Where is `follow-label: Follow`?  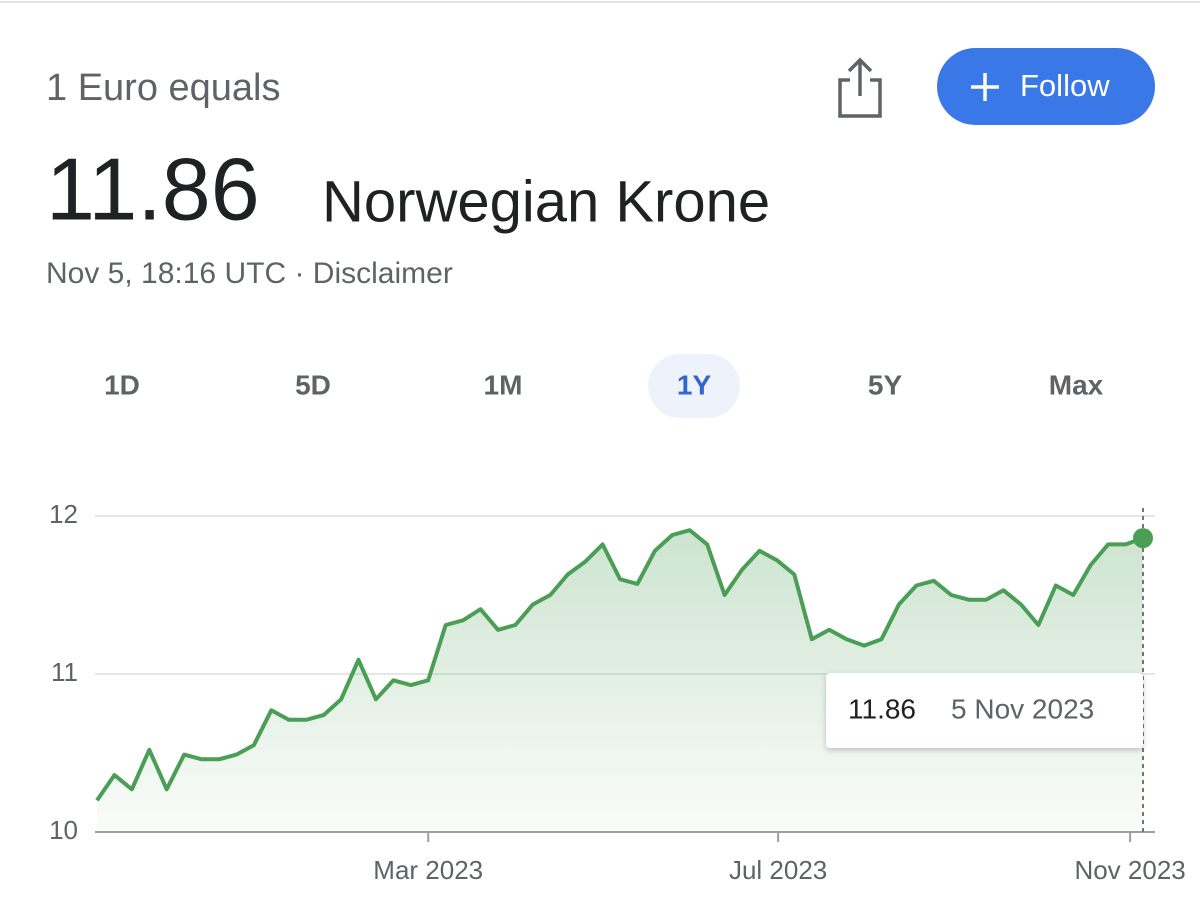
follow-label: Follow is located at coordinates (1065, 85).